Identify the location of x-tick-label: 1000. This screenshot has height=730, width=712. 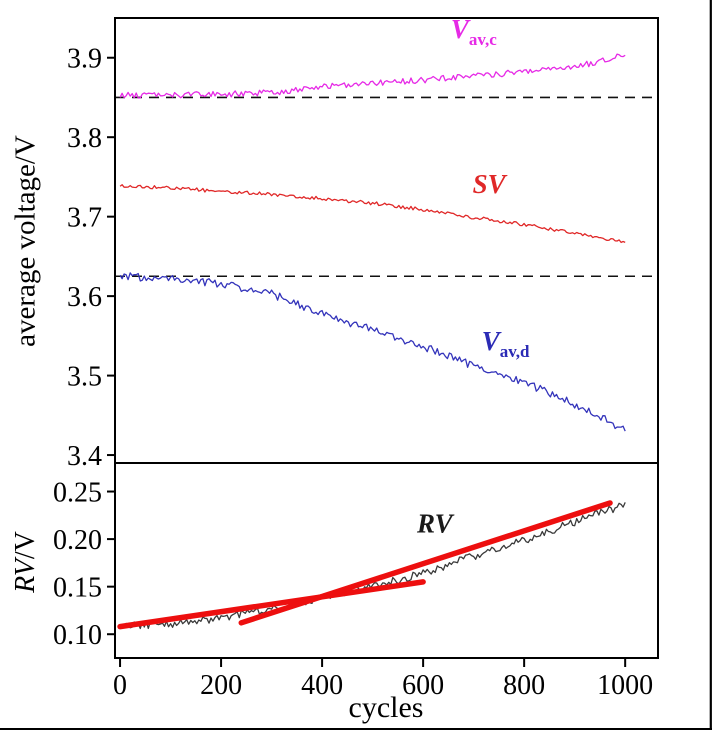
(625, 685).